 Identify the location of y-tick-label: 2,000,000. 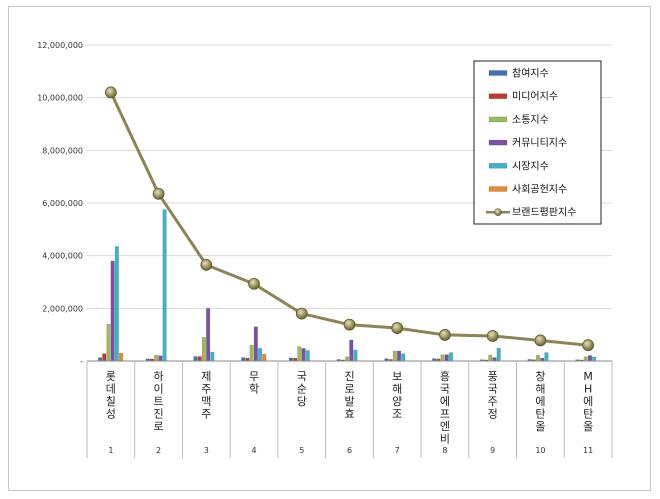
(62, 308).